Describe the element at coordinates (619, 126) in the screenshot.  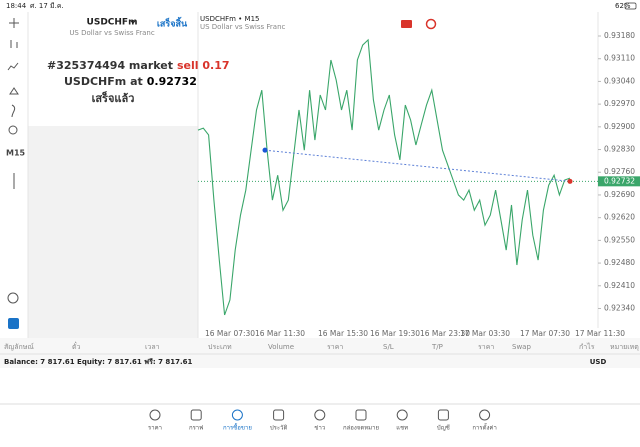
I see `y-tick-label: 0.92900` at that location.